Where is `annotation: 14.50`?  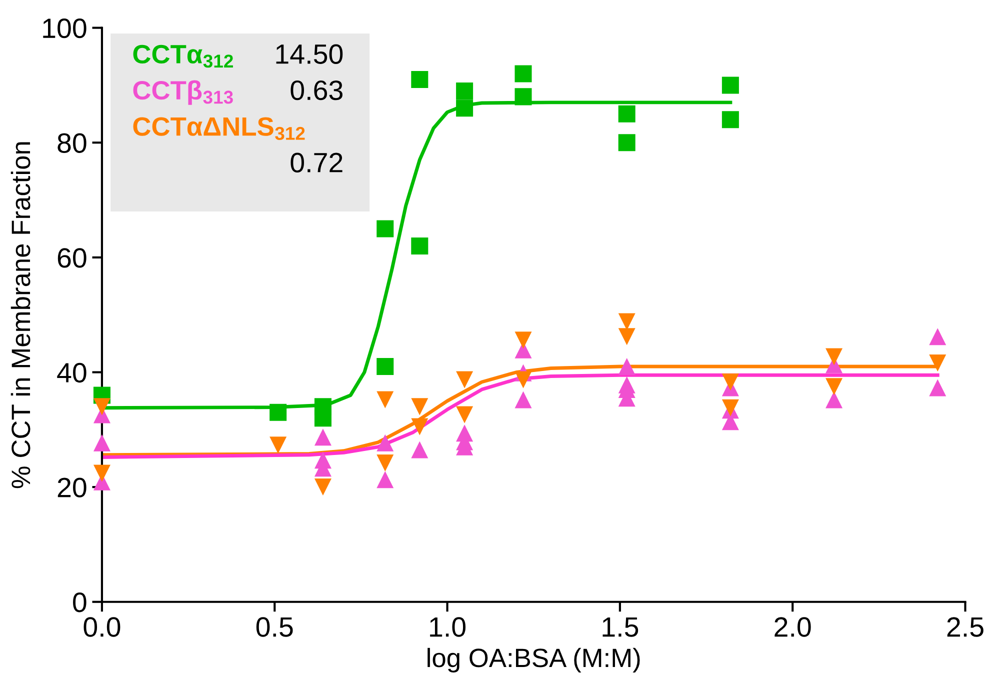 annotation: 14.50 is located at coordinates (309, 54).